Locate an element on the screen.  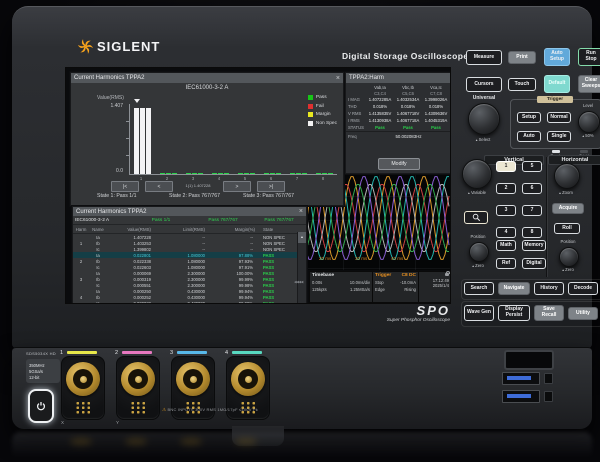
clear-sweeps-button: Clear Sweeps is located at coordinates (589, 84).